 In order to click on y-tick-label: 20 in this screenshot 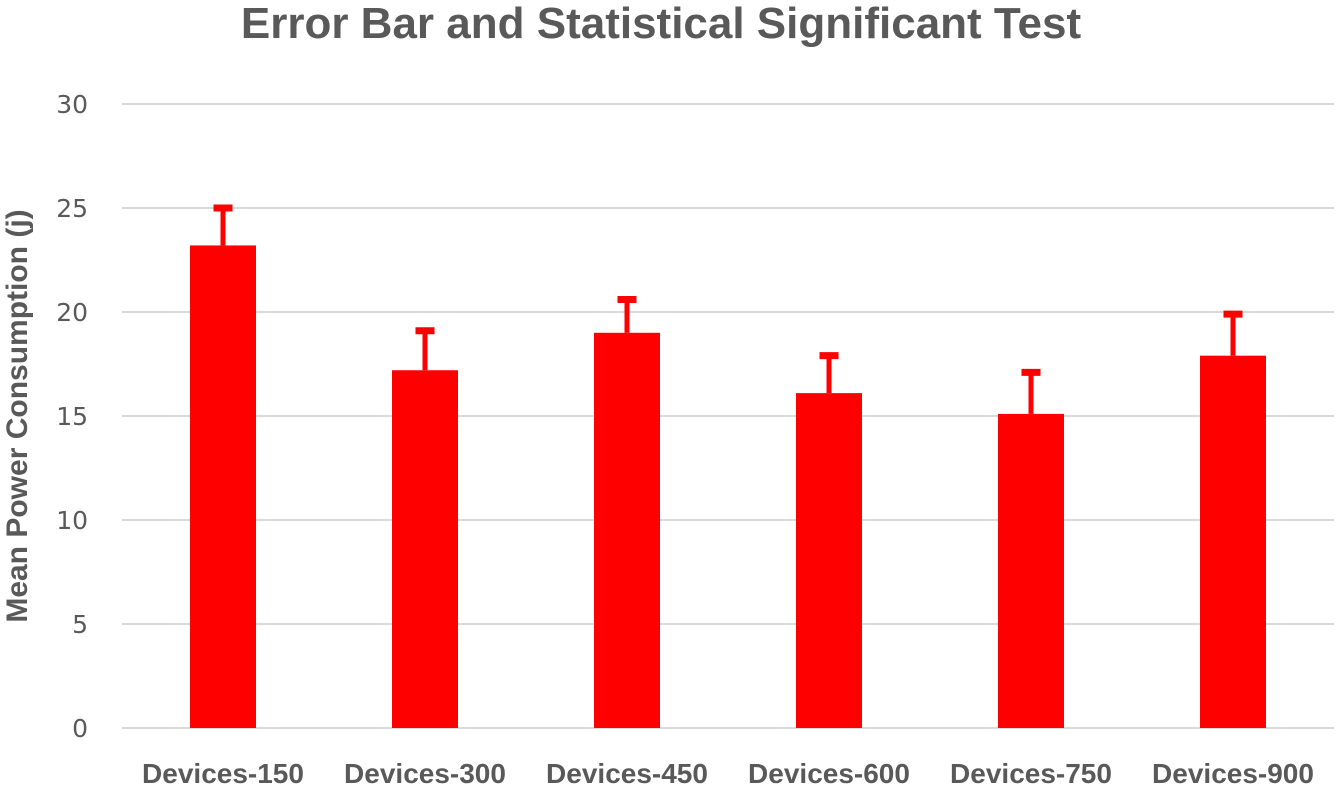, I will do `click(72, 312)`.